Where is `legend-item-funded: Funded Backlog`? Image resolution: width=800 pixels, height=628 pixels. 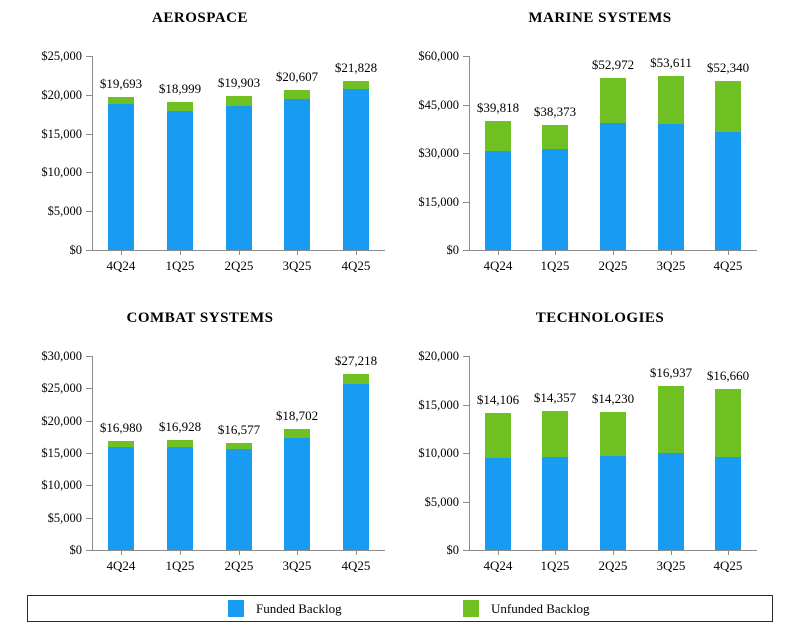 legend-item-funded: Funded Backlog is located at coordinates (285, 608).